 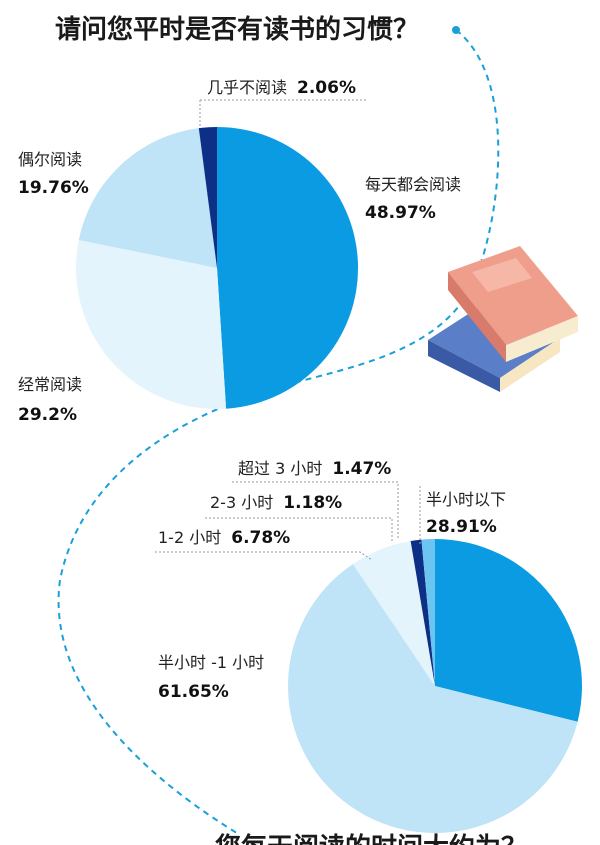 What do you see at coordinates (237, 29) in the screenshot?
I see `chart1-title: 请问您平时是否有读书的习惯？` at bounding box center [237, 29].